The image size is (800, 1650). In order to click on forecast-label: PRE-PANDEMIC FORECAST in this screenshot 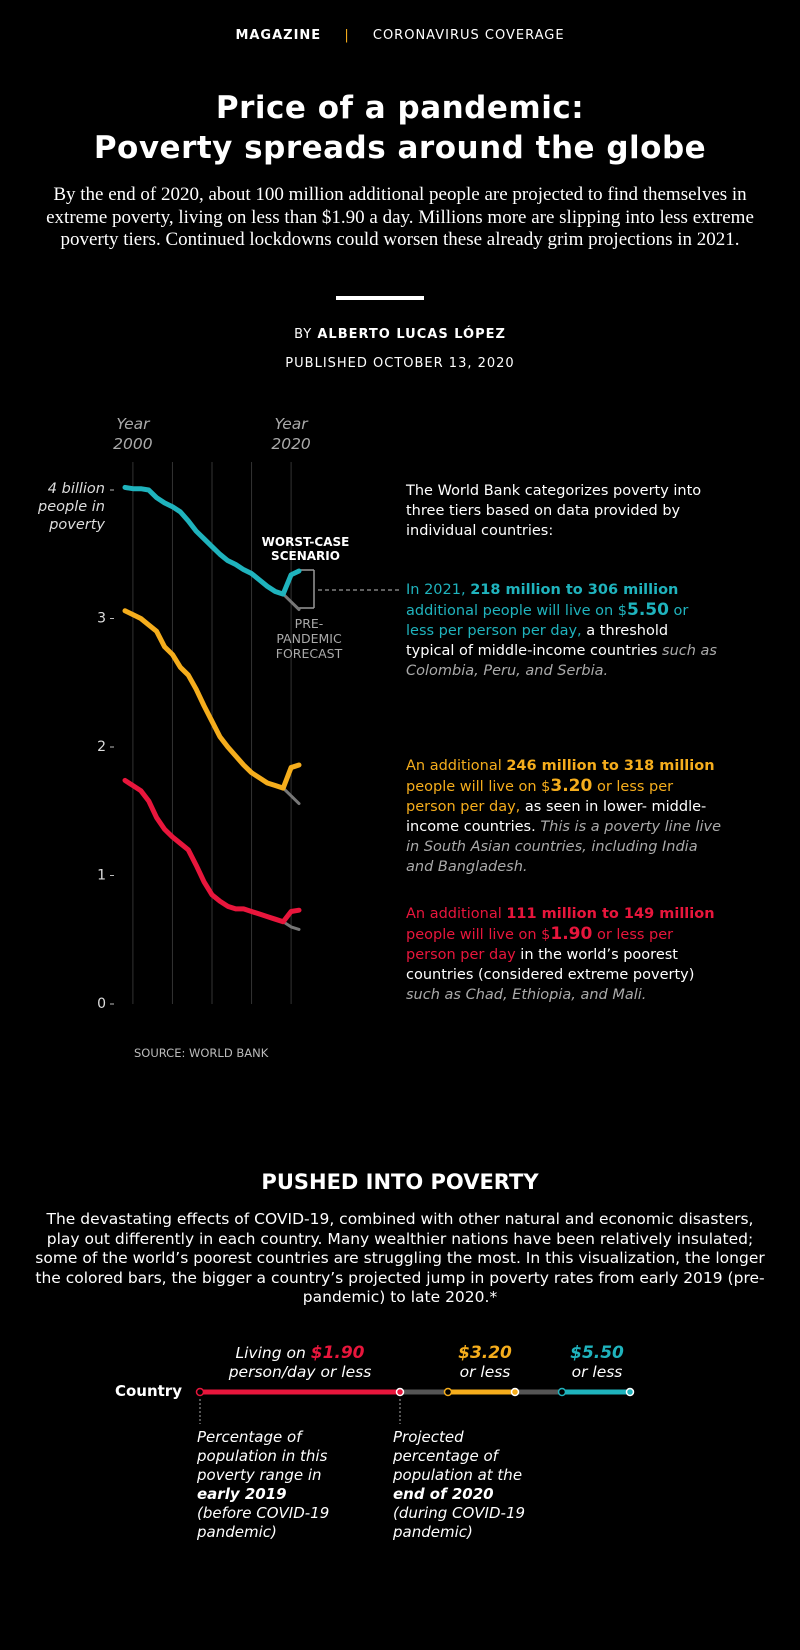, I will do `click(309, 638)`.